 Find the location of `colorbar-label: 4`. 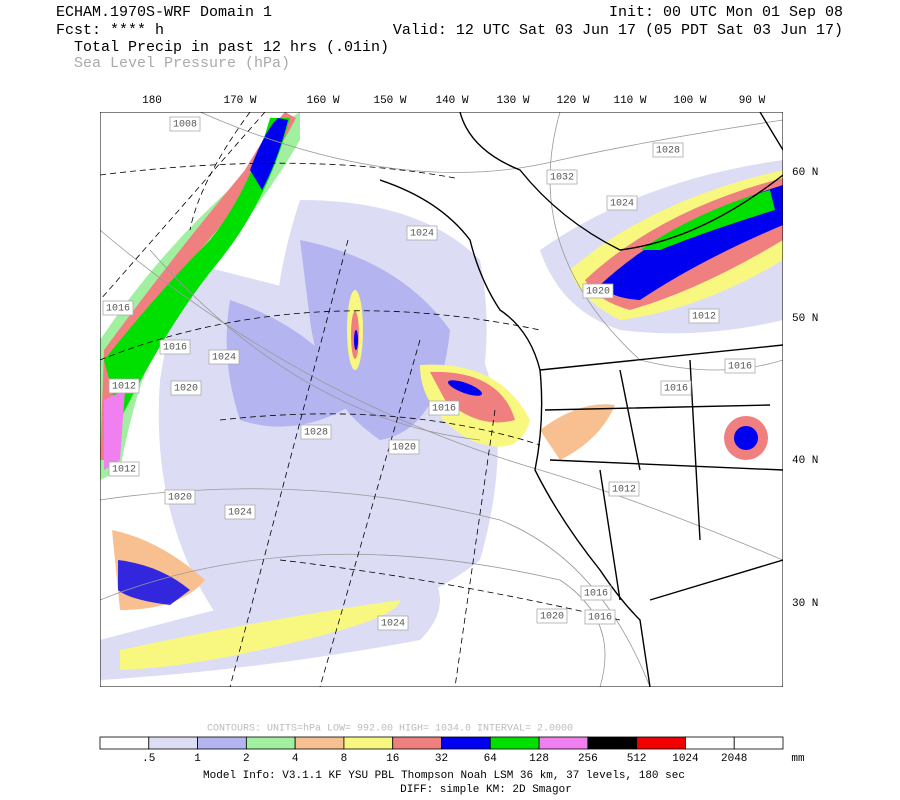

colorbar-label: 4 is located at coordinates (295, 759).